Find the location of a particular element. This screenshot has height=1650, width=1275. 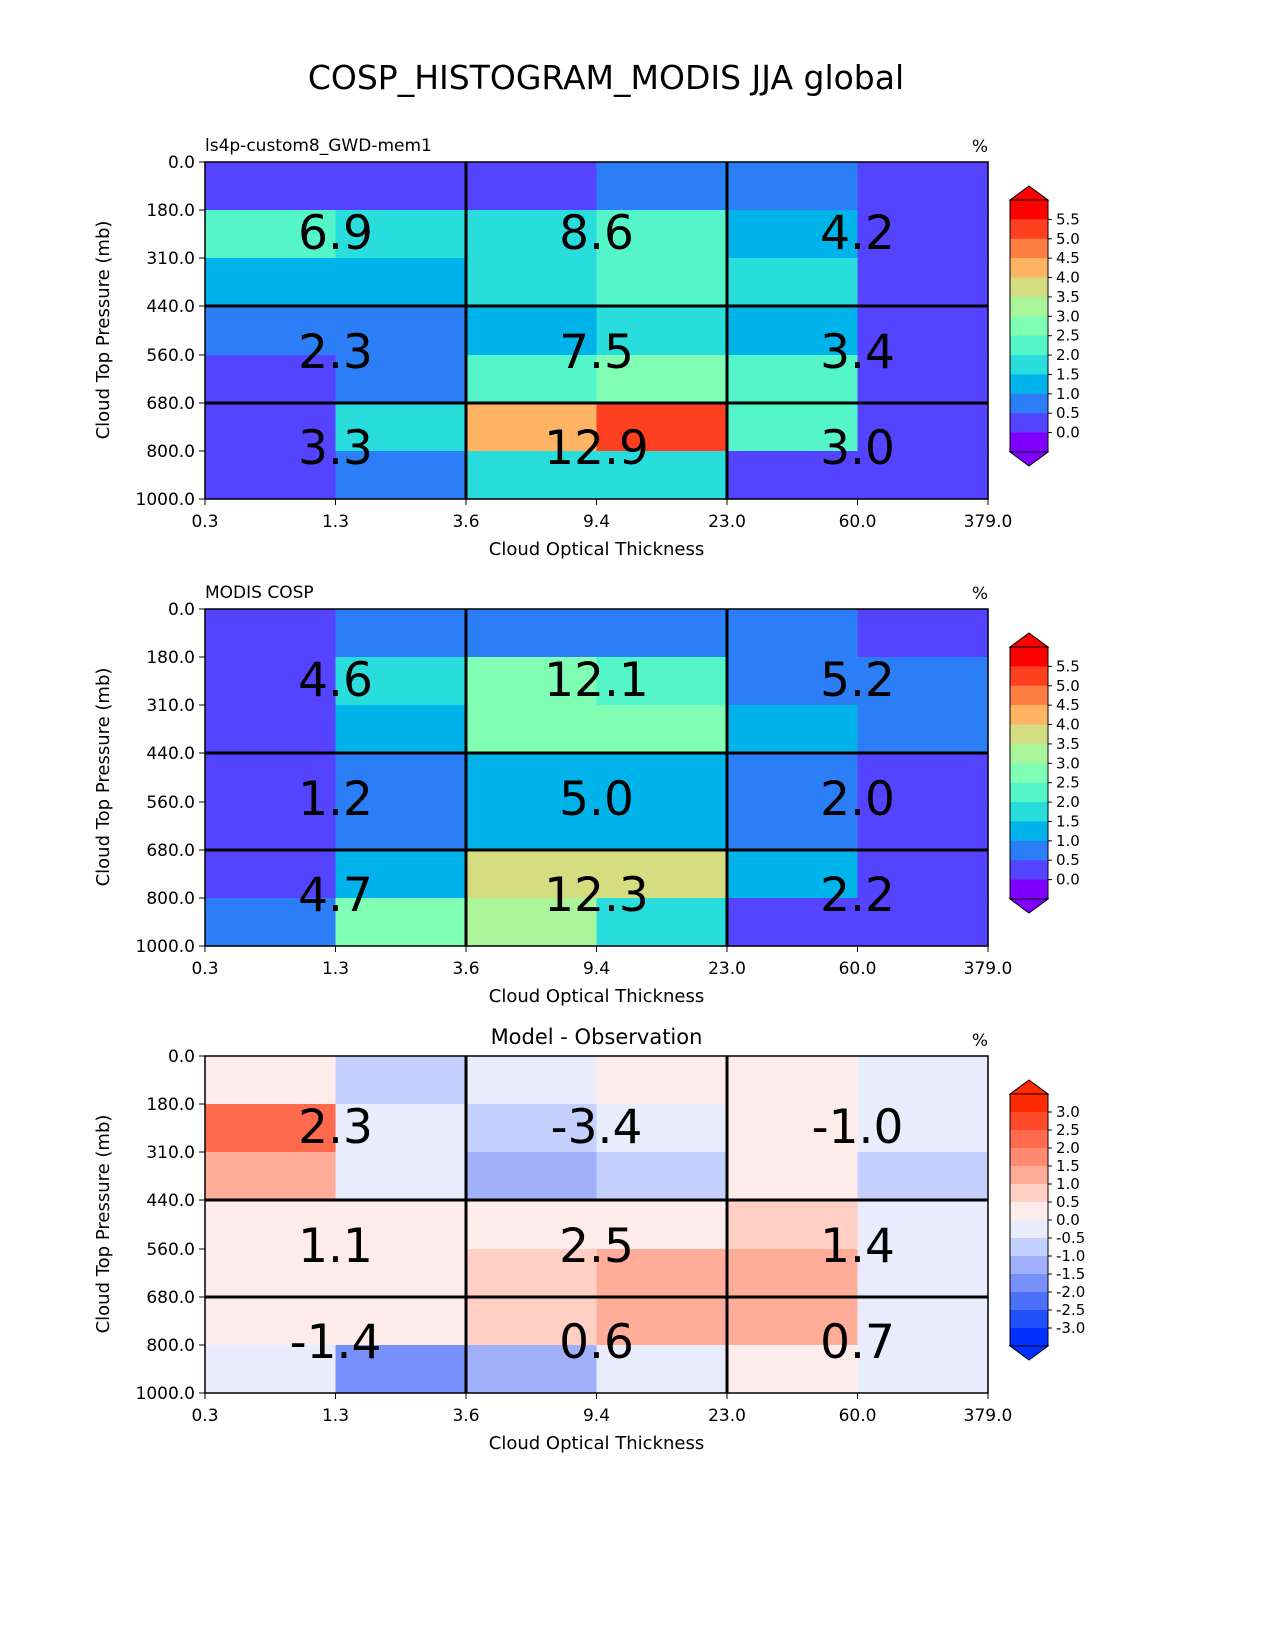

colorbar-tick-label: 2.5 is located at coordinates (1068, 783).